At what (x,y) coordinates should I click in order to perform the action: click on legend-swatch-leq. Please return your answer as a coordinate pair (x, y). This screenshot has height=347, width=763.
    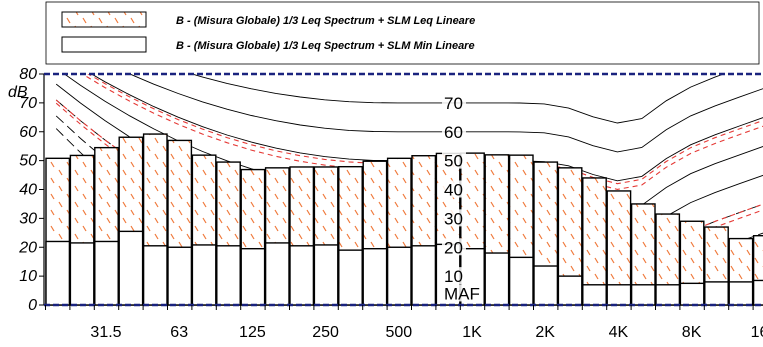
    Looking at the image, I should click on (104, 19).